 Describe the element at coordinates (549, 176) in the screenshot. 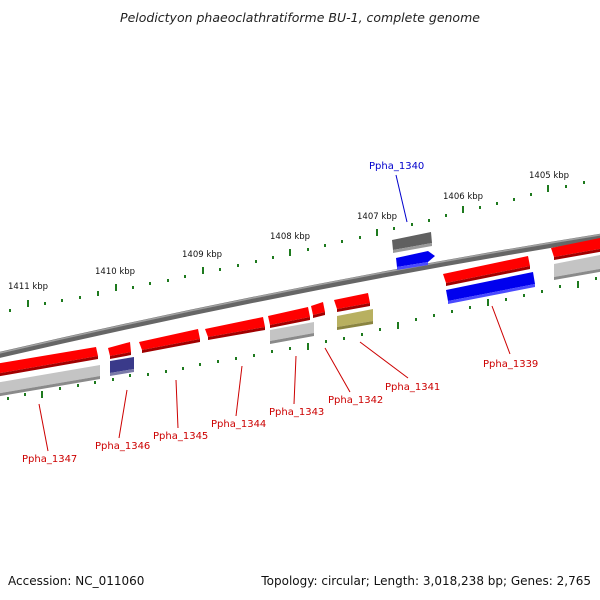

I see `kbp-label: 1405 kbp` at that location.